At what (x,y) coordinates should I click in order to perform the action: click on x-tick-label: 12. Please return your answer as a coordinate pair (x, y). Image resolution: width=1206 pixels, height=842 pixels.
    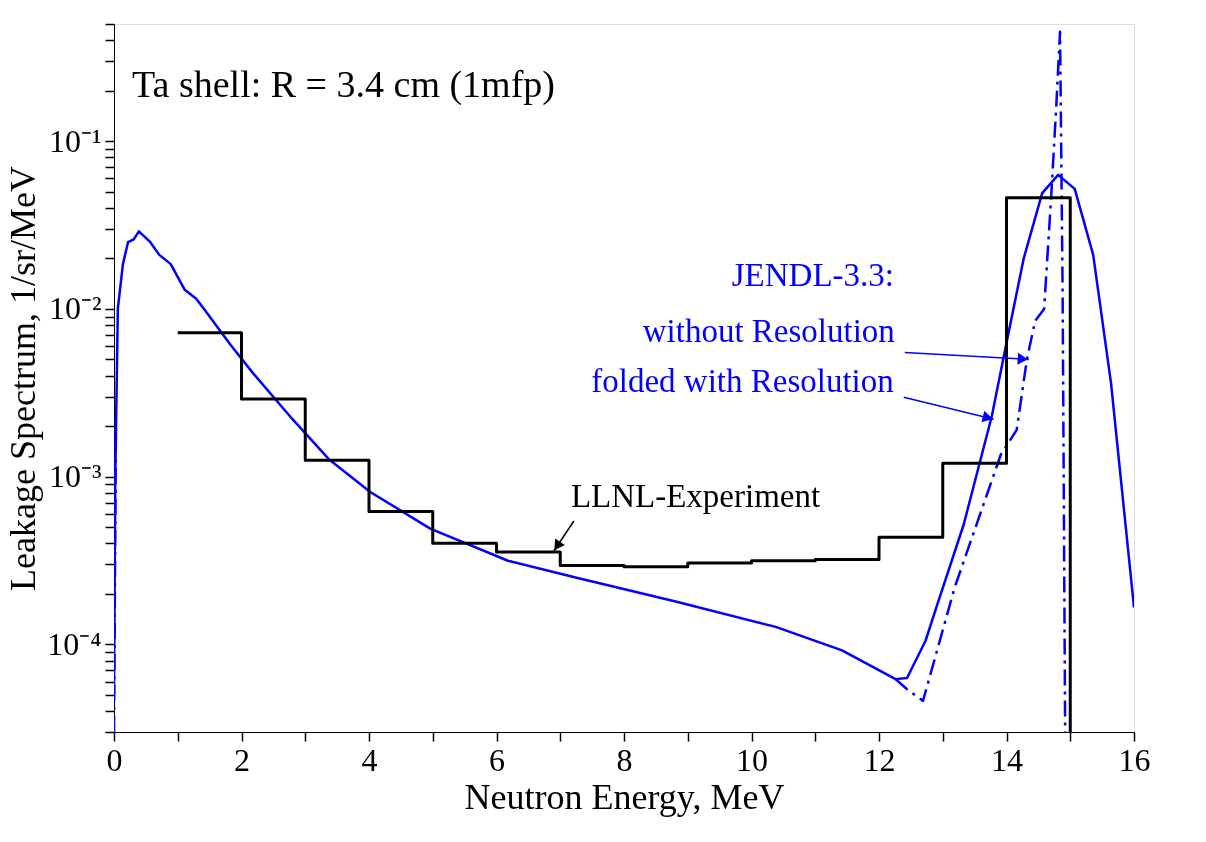
    Looking at the image, I should click on (879, 759).